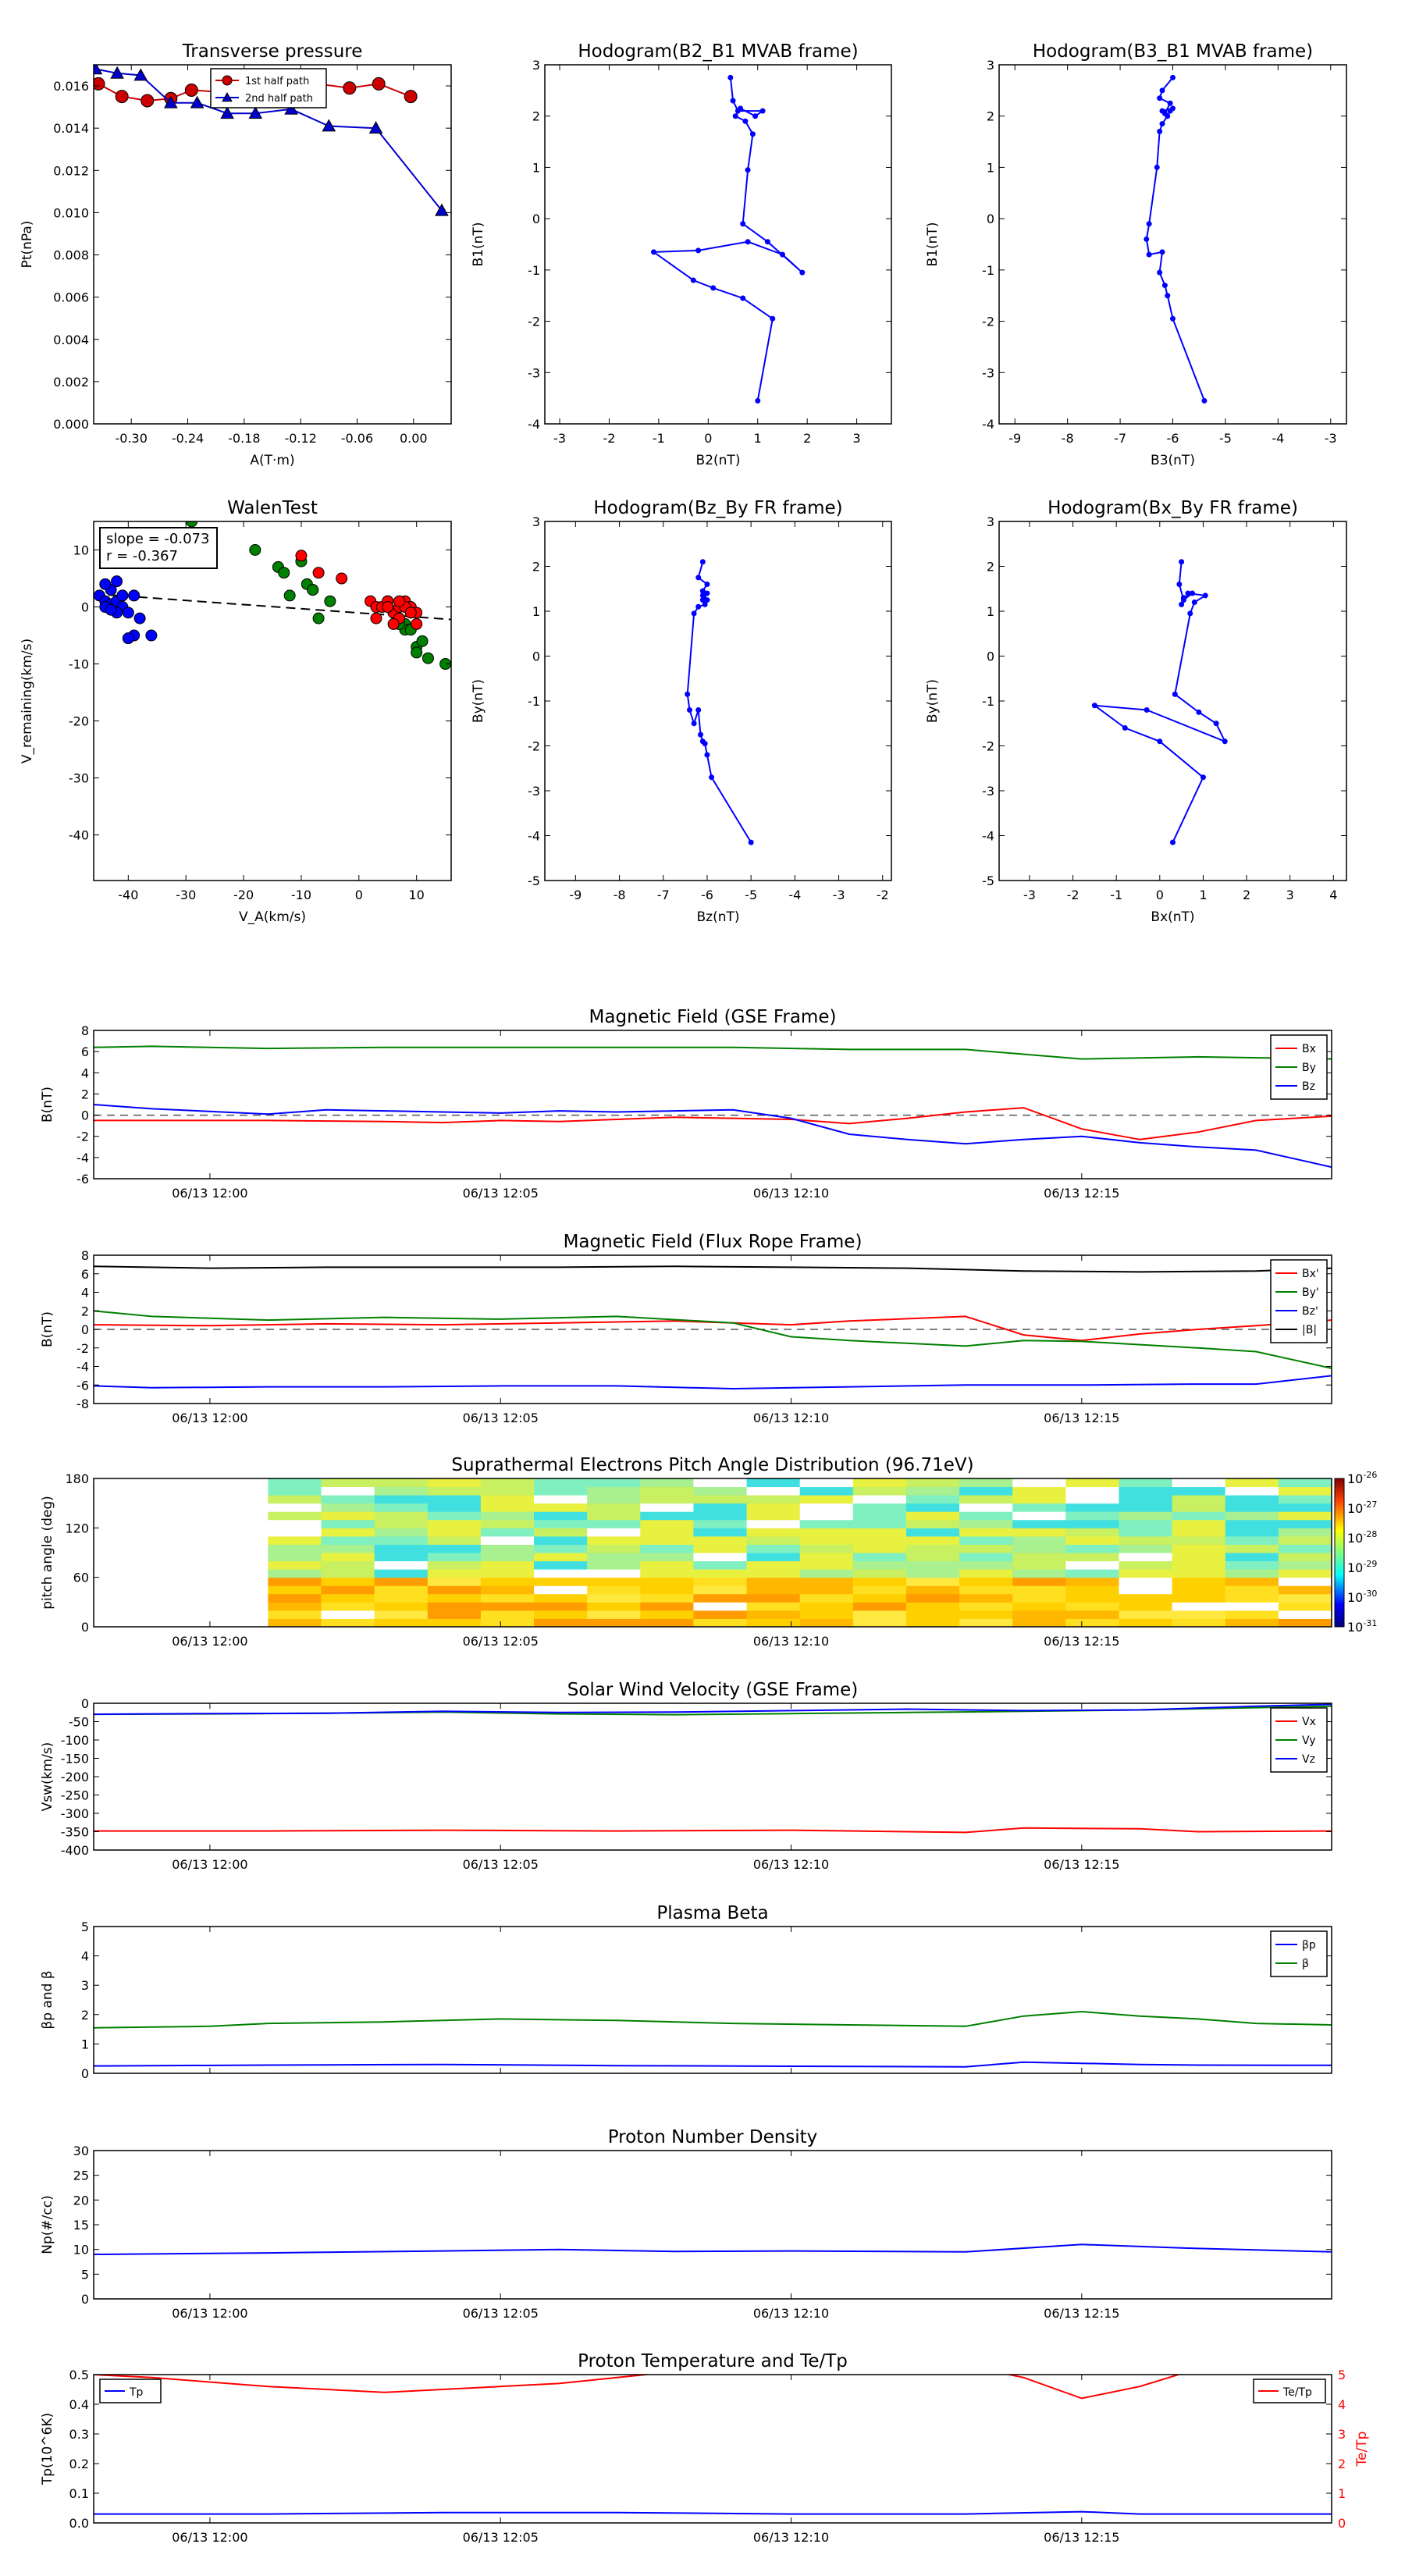 The height and width of the screenshot is (2576, 1405). I want to click on y-tick-label: -150, so click(75, 1759).